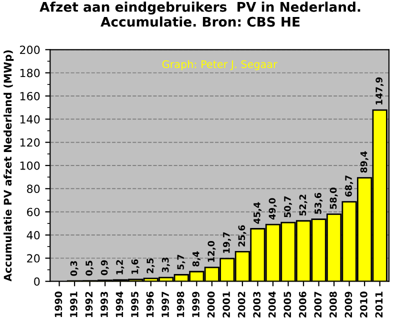 Image resolution: width=401 pixels, height=331 pixels. I want to click on x-tick-label: 1997, so click(165, 305).